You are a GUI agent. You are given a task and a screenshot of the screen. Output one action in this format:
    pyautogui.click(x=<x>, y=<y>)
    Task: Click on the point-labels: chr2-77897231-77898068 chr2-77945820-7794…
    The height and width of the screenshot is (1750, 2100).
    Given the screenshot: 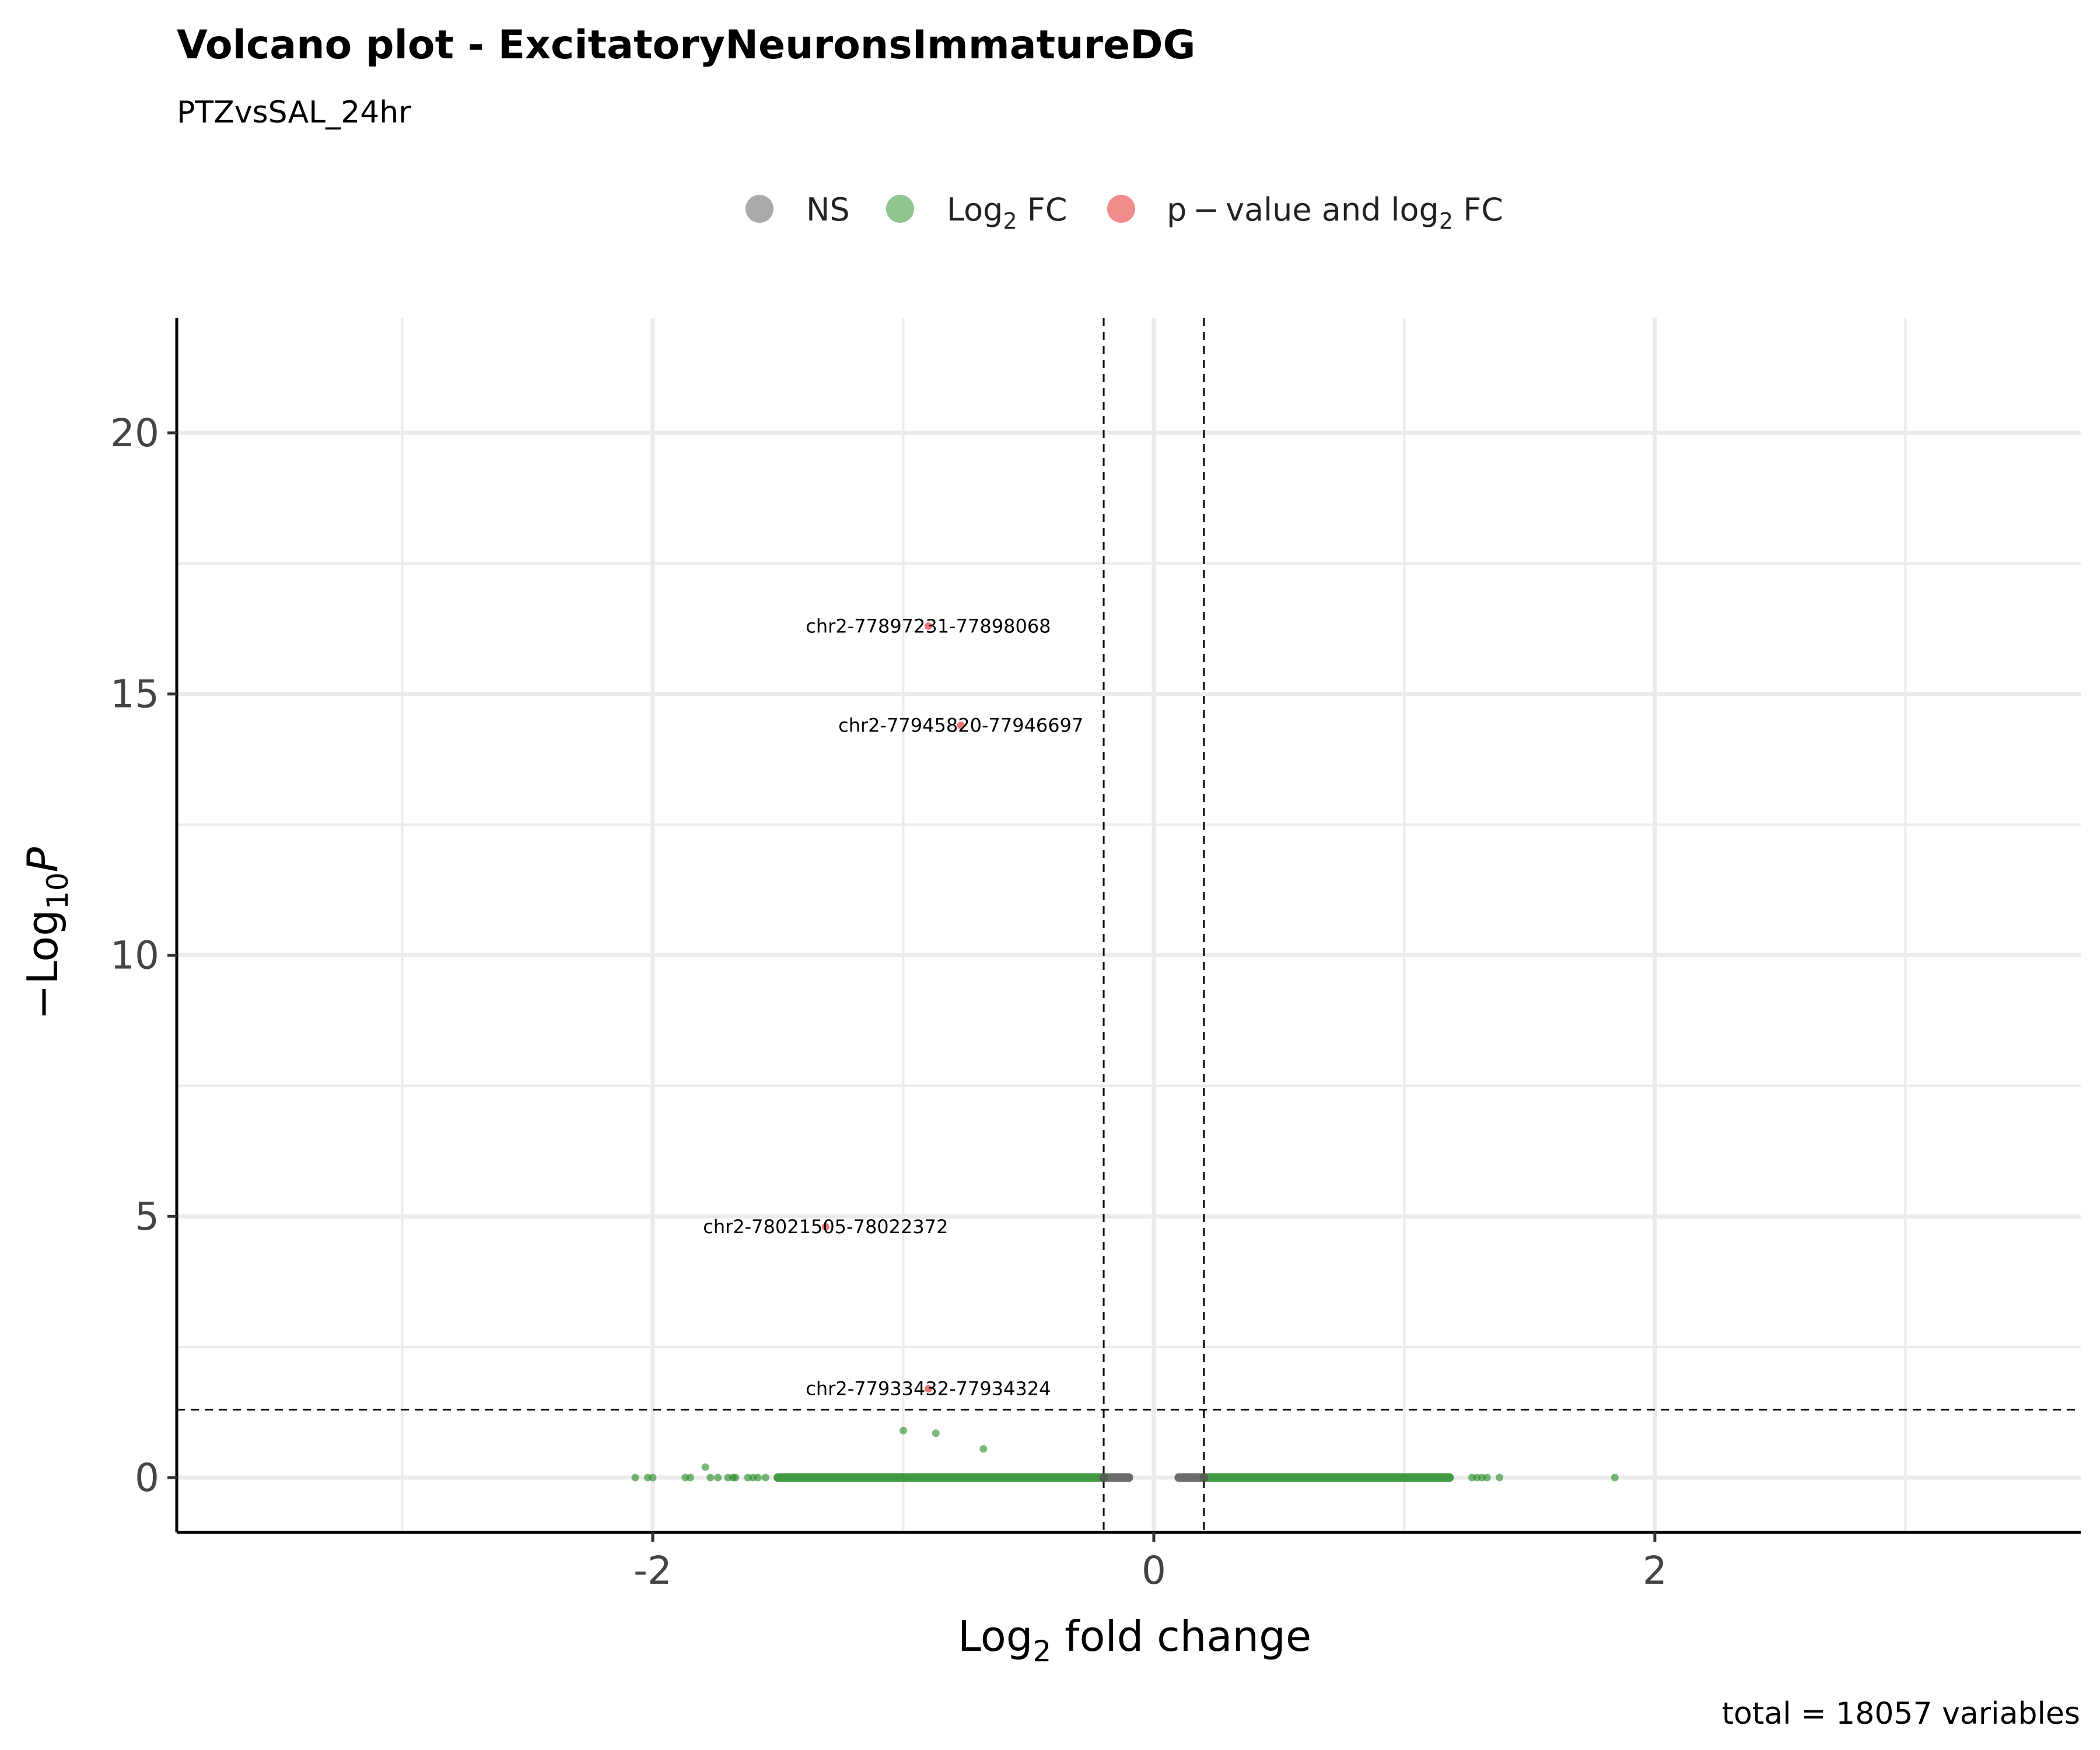 What is the action you would take?
    pyautogui.click(x=893, y=1007)
    